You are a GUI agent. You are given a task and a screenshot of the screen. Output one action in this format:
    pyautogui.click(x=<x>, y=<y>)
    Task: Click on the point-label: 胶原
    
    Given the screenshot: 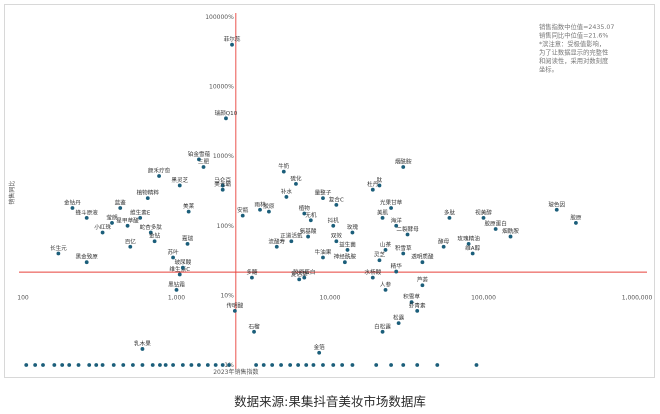 What is the action you would take?
    pyautogui.click(x=269, y=206)
    